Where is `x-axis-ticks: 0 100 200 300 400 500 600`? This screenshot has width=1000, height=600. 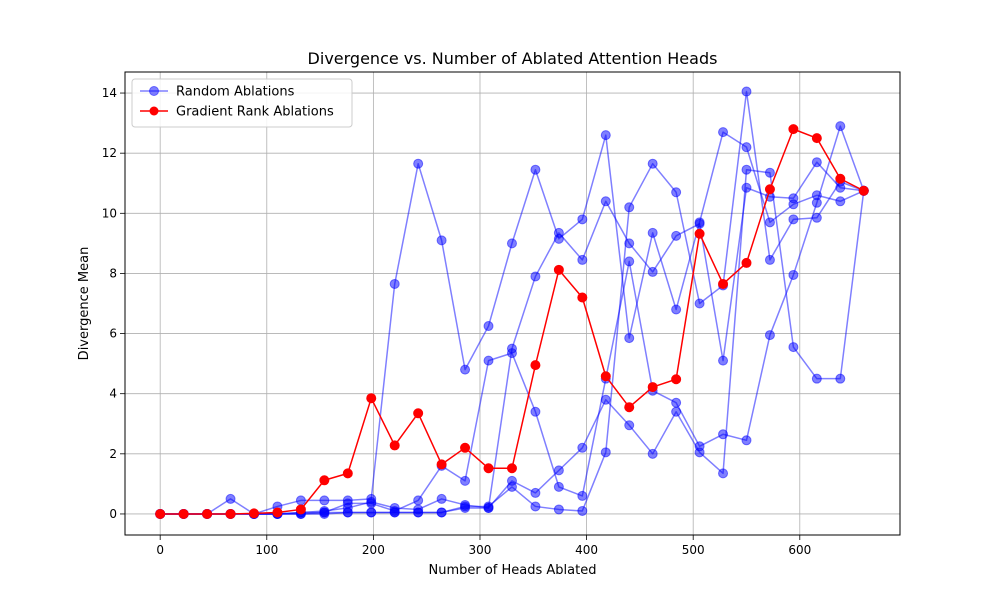
x-axis-ticks: 0 100 200 300 400 500 600 is located at coordinates (483, 546).